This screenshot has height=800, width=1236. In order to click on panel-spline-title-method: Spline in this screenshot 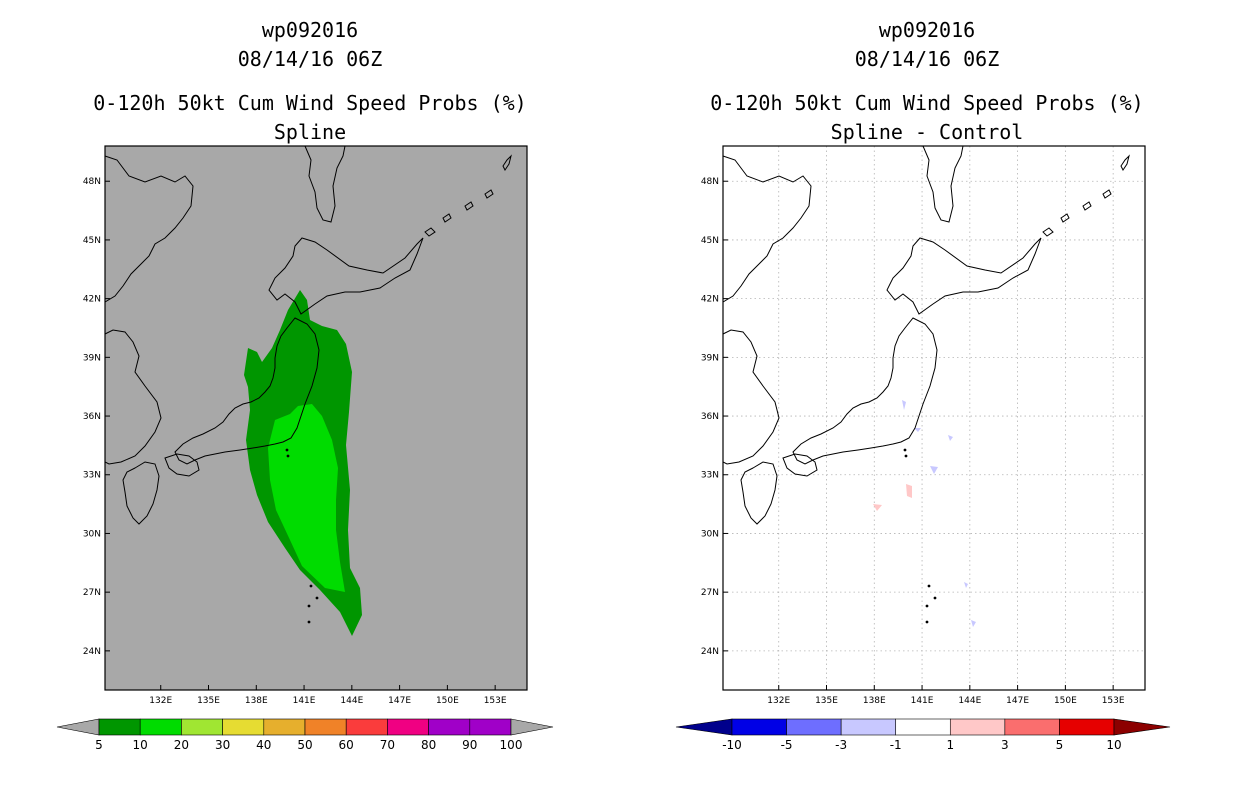, I will do `click(310, 132)`.